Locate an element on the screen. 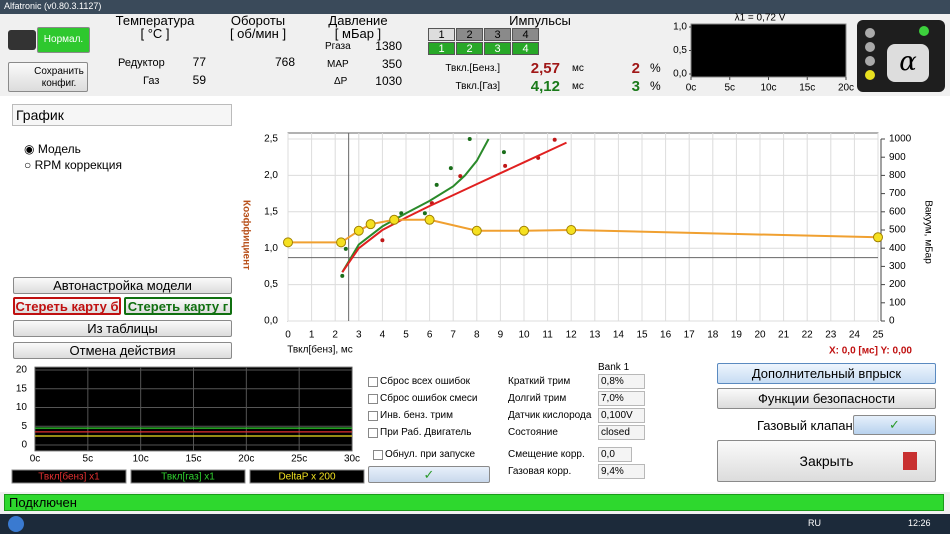  y2-tick-label: 200 is located at coordinates (897, 284).